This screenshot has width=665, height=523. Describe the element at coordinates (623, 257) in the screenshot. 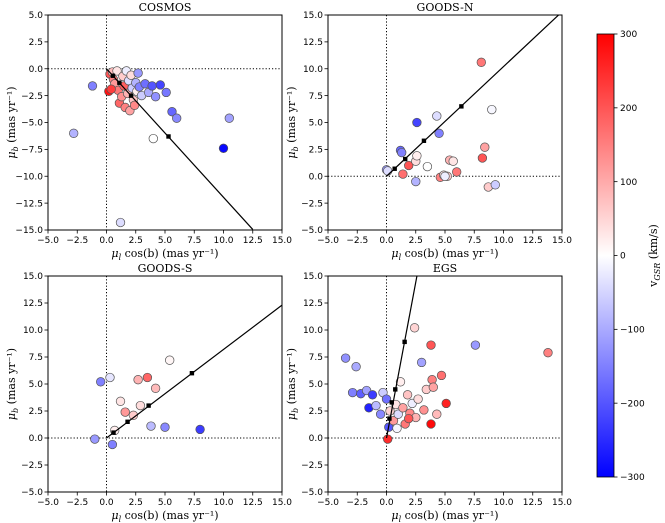

I see `colorbar-tick-label: 0` at that location.